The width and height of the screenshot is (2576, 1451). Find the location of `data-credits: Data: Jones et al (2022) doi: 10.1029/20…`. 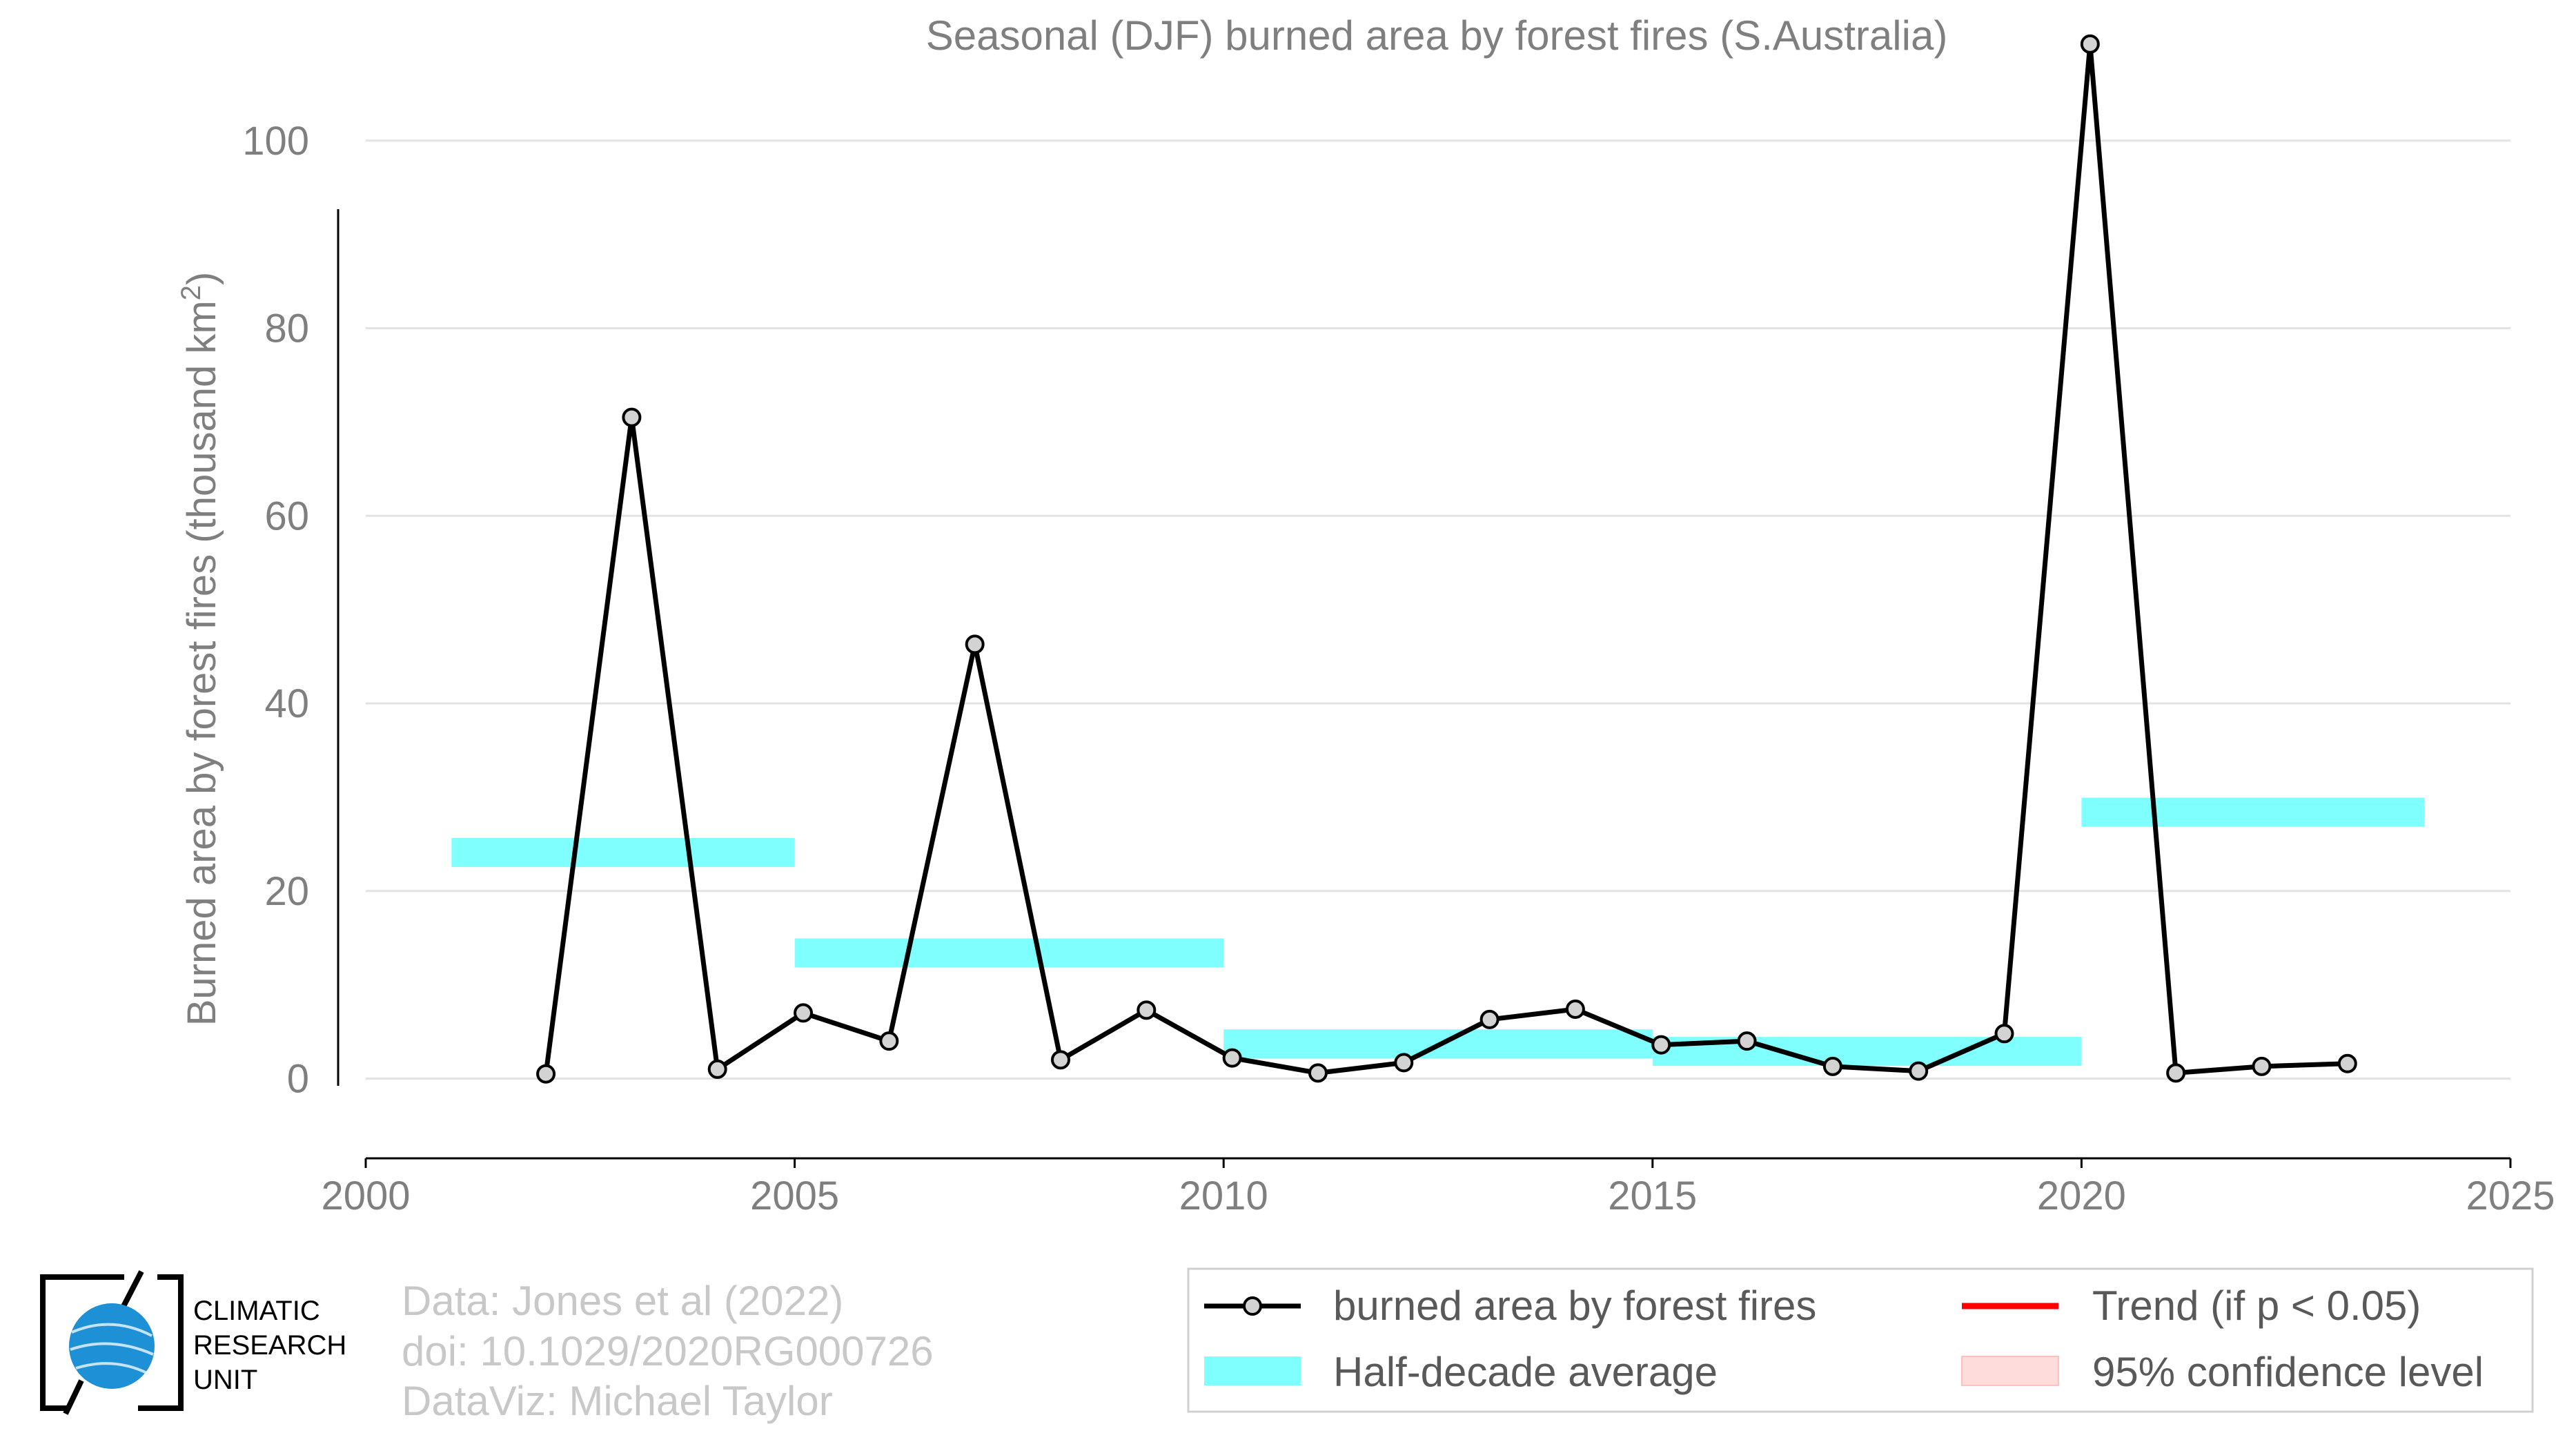

data-credits: Data: Jones et al (2022) doi: 10.1029/20… is located at coordinates (668, 1351).